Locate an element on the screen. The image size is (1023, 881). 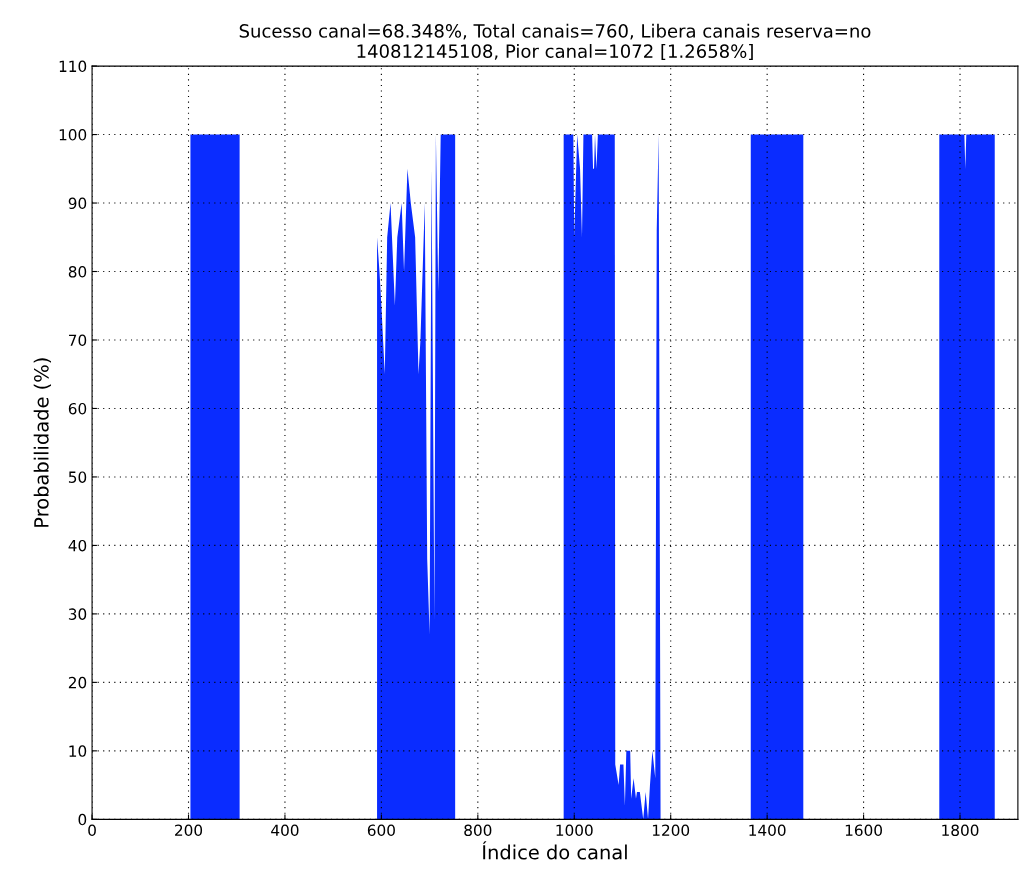
x-tick-label: 1800 is located at coordinates (960, 830).